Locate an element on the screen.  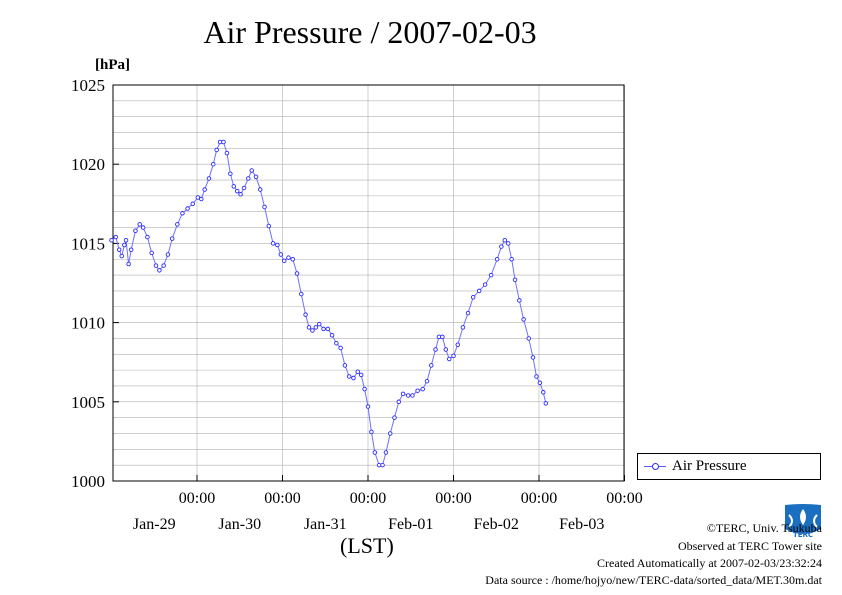
chart-title: Air Pressure / 2007-02-03 is located at coordinates (370, 32).